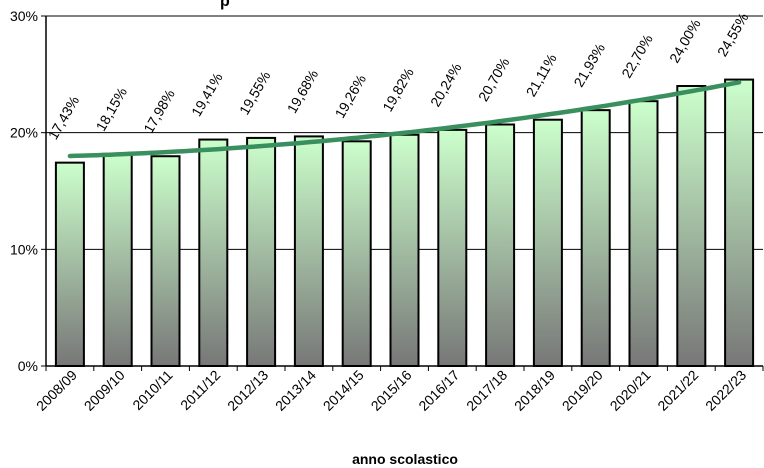  I want to click on bar-2014/15, so click(356, 253).